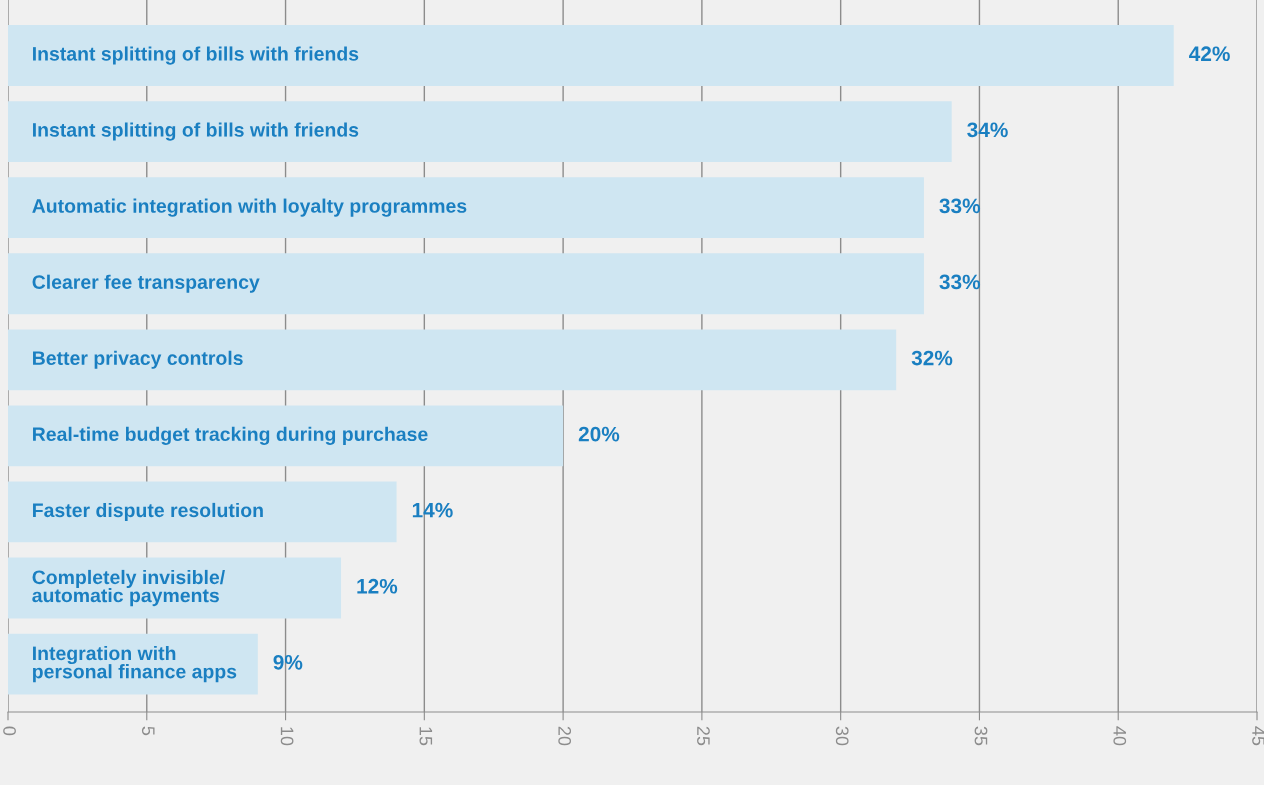  I want to click on x-tick-label: 25, so click(703, 736).